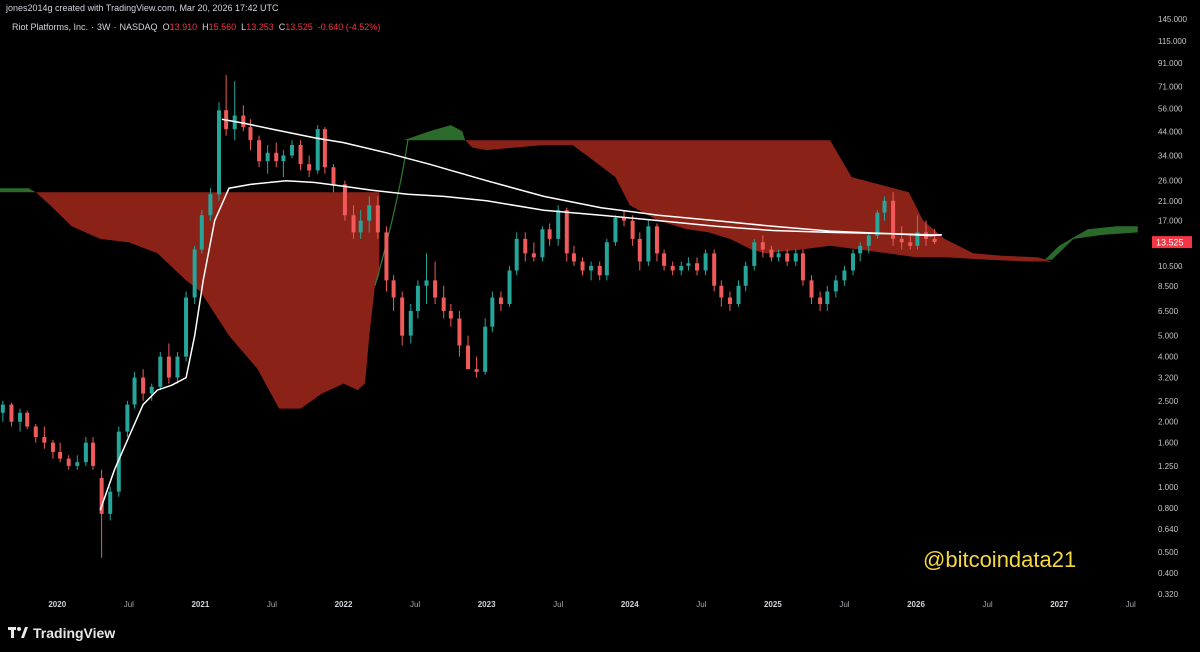  Describe the element at coordinates (61, 633) in the screenshot. I see `tradingview-logo: TradingView` at that location.